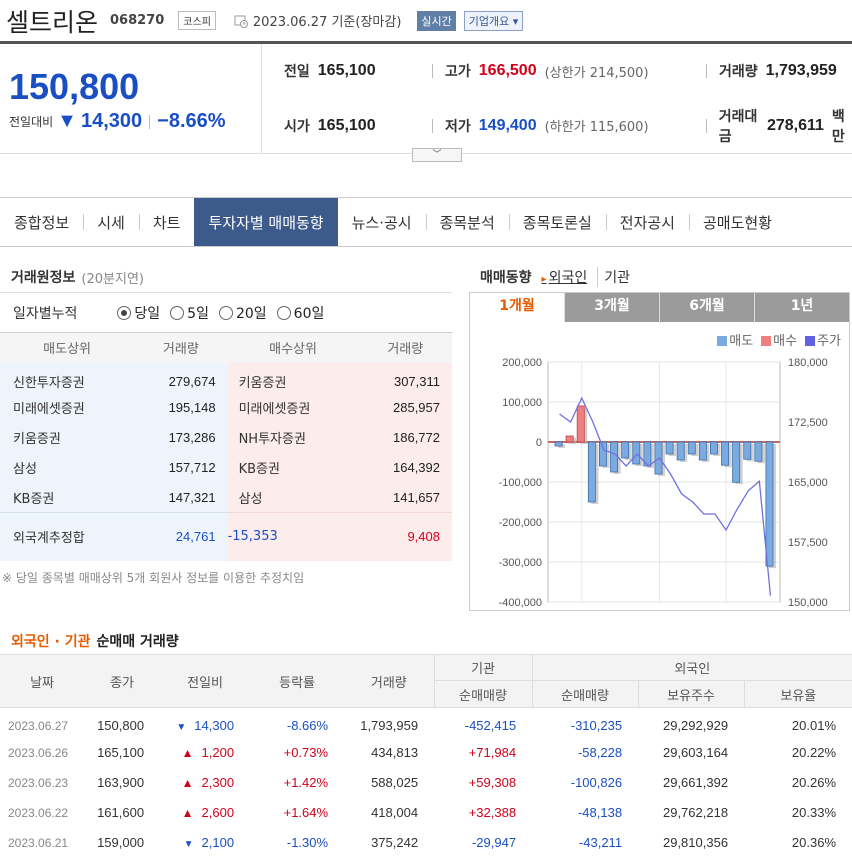  Describe the element at coordinates (293, 347) in the screenshot. I see `col-buy-top: 매수상위` at that location.